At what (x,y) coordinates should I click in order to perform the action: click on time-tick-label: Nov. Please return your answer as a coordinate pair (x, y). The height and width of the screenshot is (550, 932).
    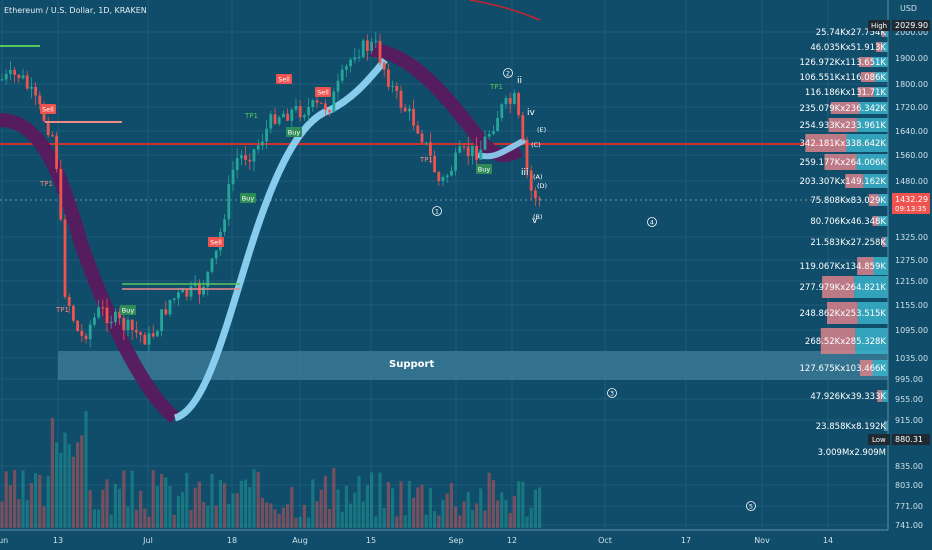
    Looking at the image, I should click on (762, 540).